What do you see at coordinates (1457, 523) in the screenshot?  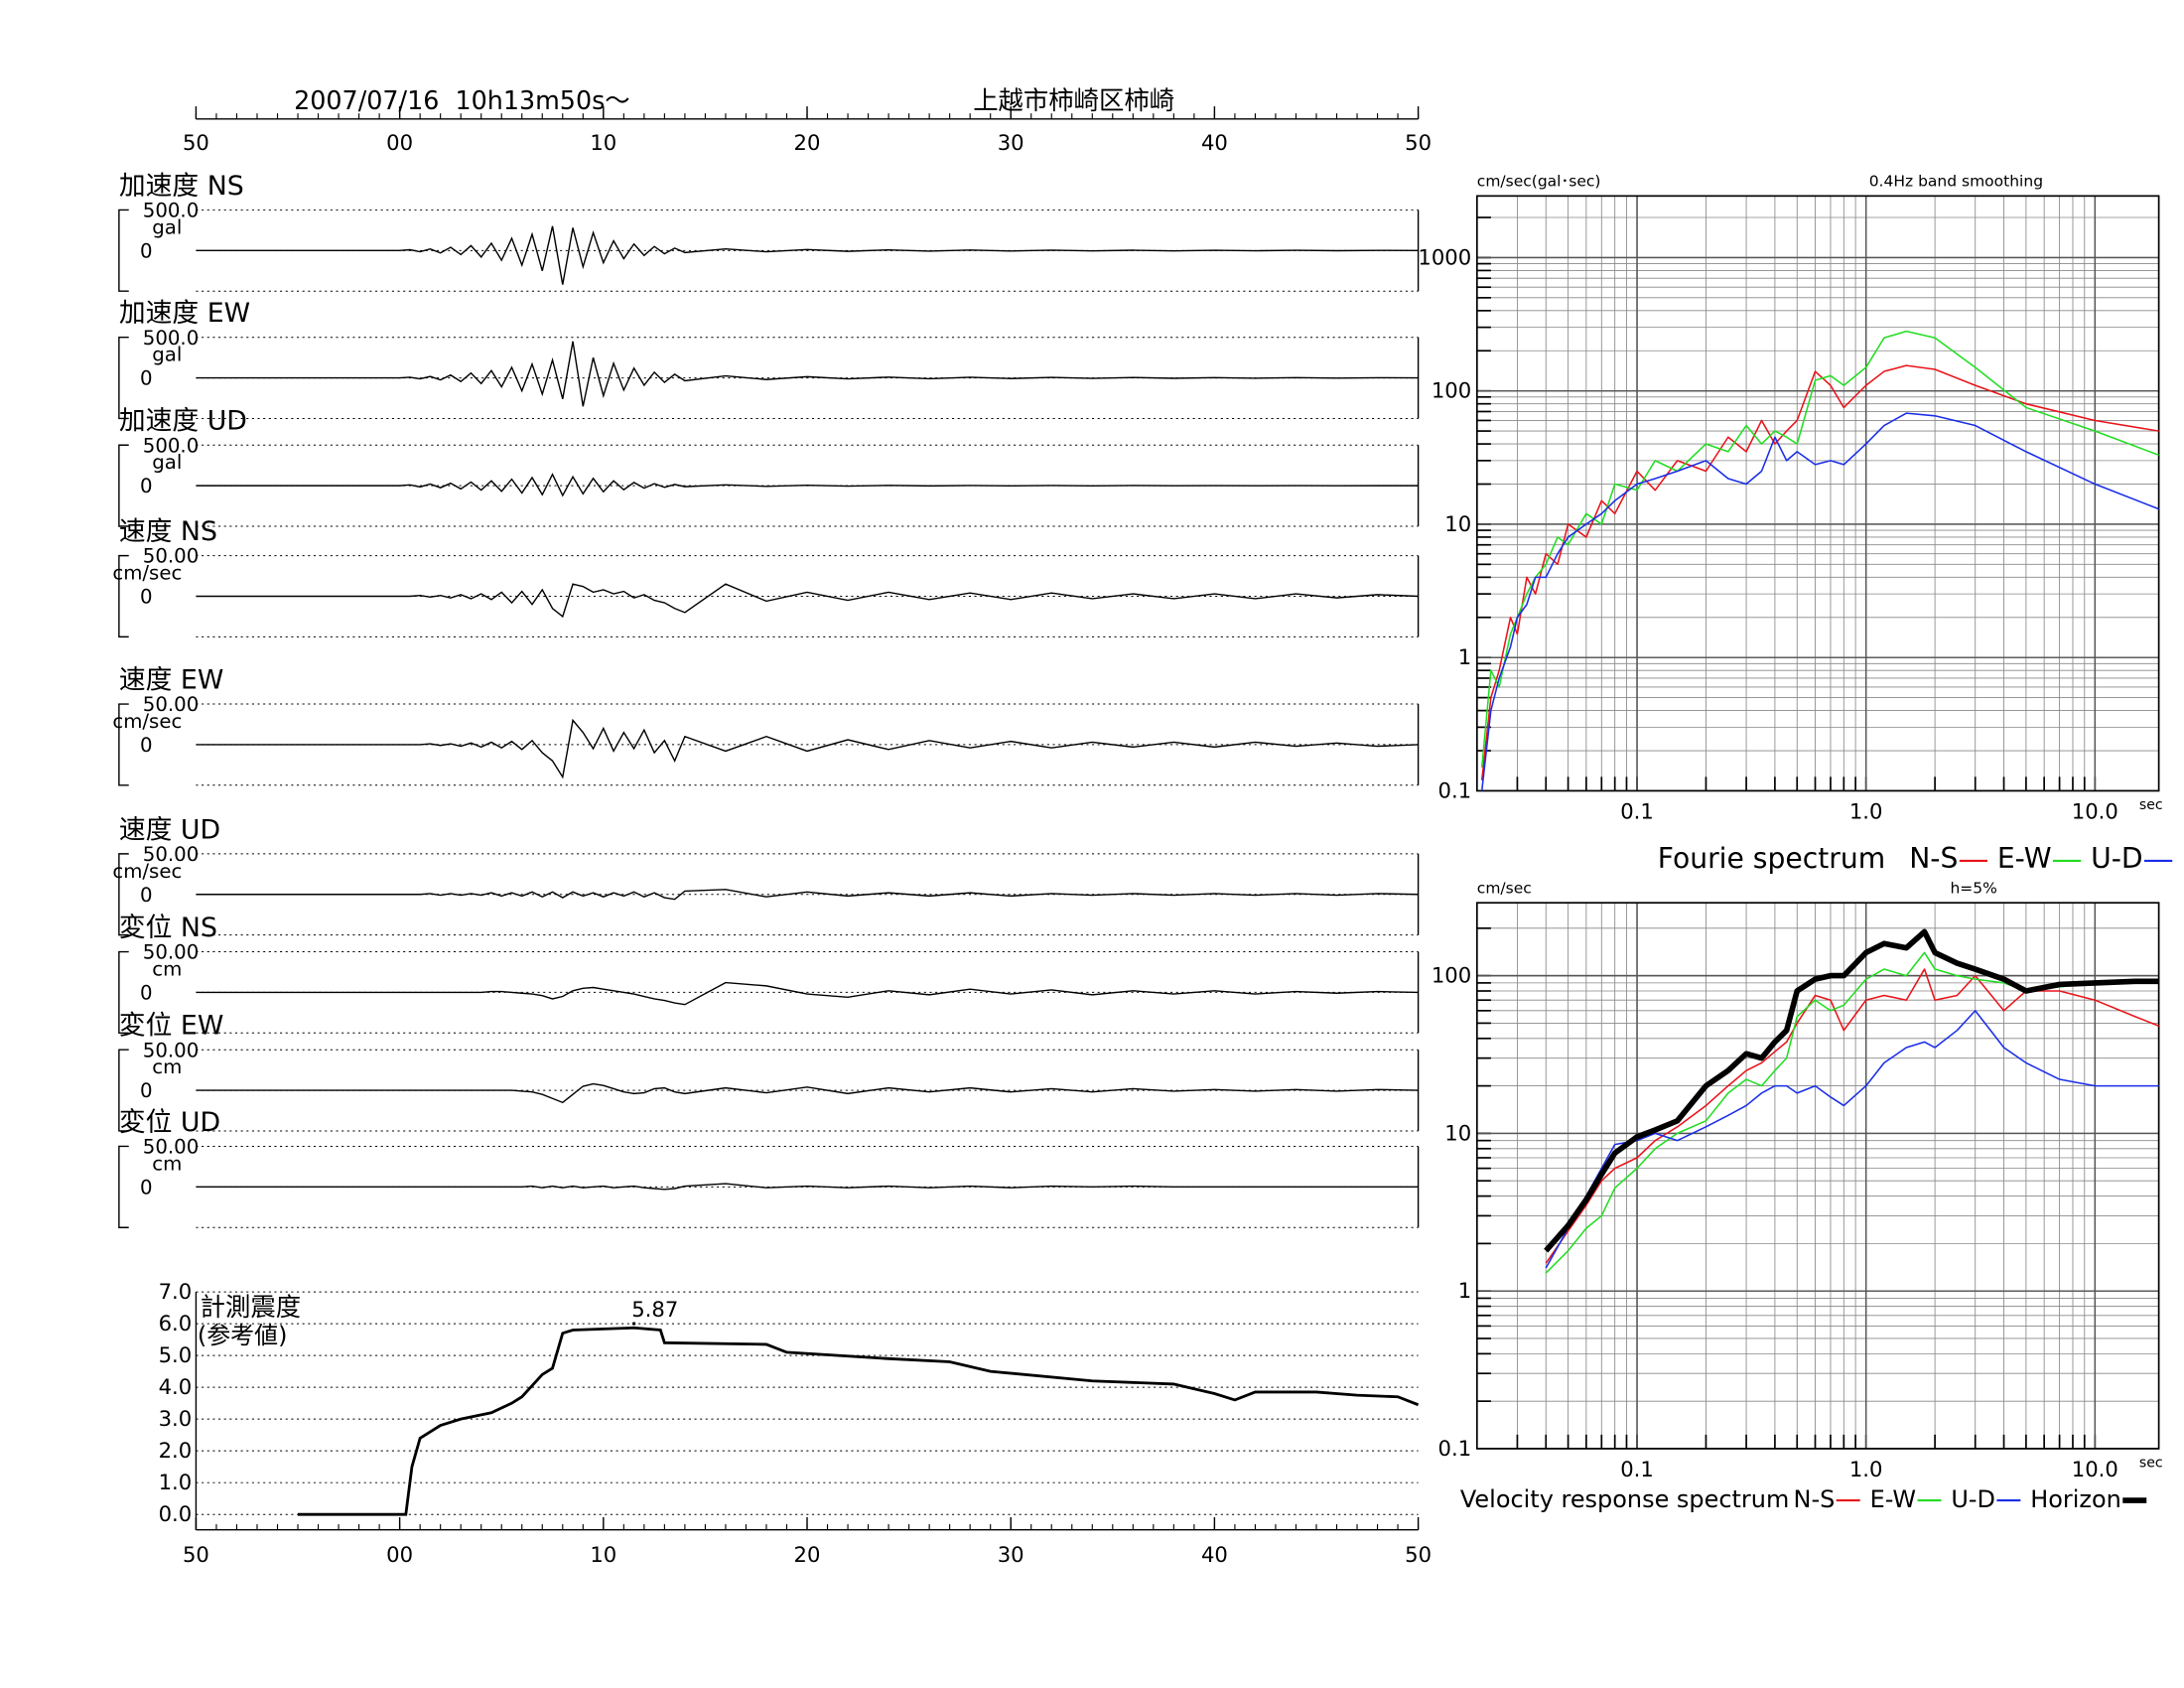 I see `y-tick-label: 10` at bounding box center [1457, 523].